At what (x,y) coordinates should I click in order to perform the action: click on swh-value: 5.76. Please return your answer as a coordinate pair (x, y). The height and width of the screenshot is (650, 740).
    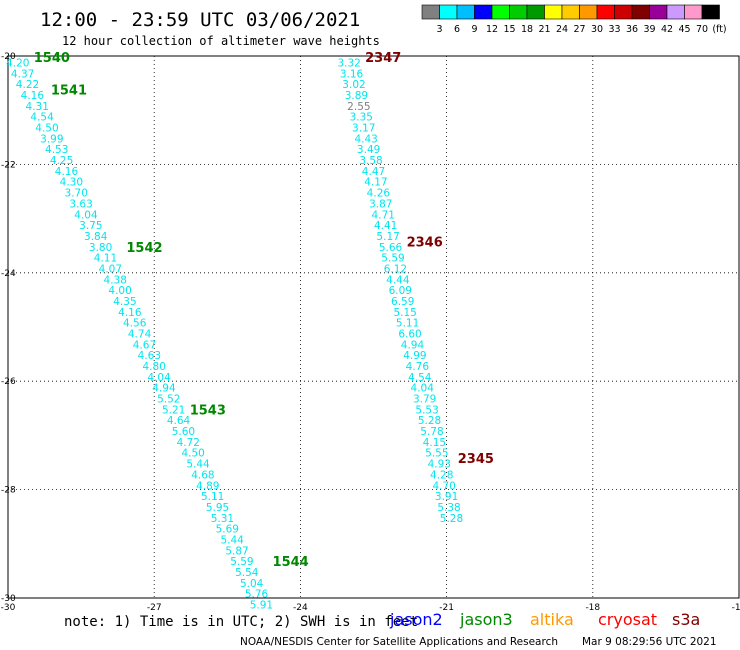
    Looking at the image, I should click on (257, 595).